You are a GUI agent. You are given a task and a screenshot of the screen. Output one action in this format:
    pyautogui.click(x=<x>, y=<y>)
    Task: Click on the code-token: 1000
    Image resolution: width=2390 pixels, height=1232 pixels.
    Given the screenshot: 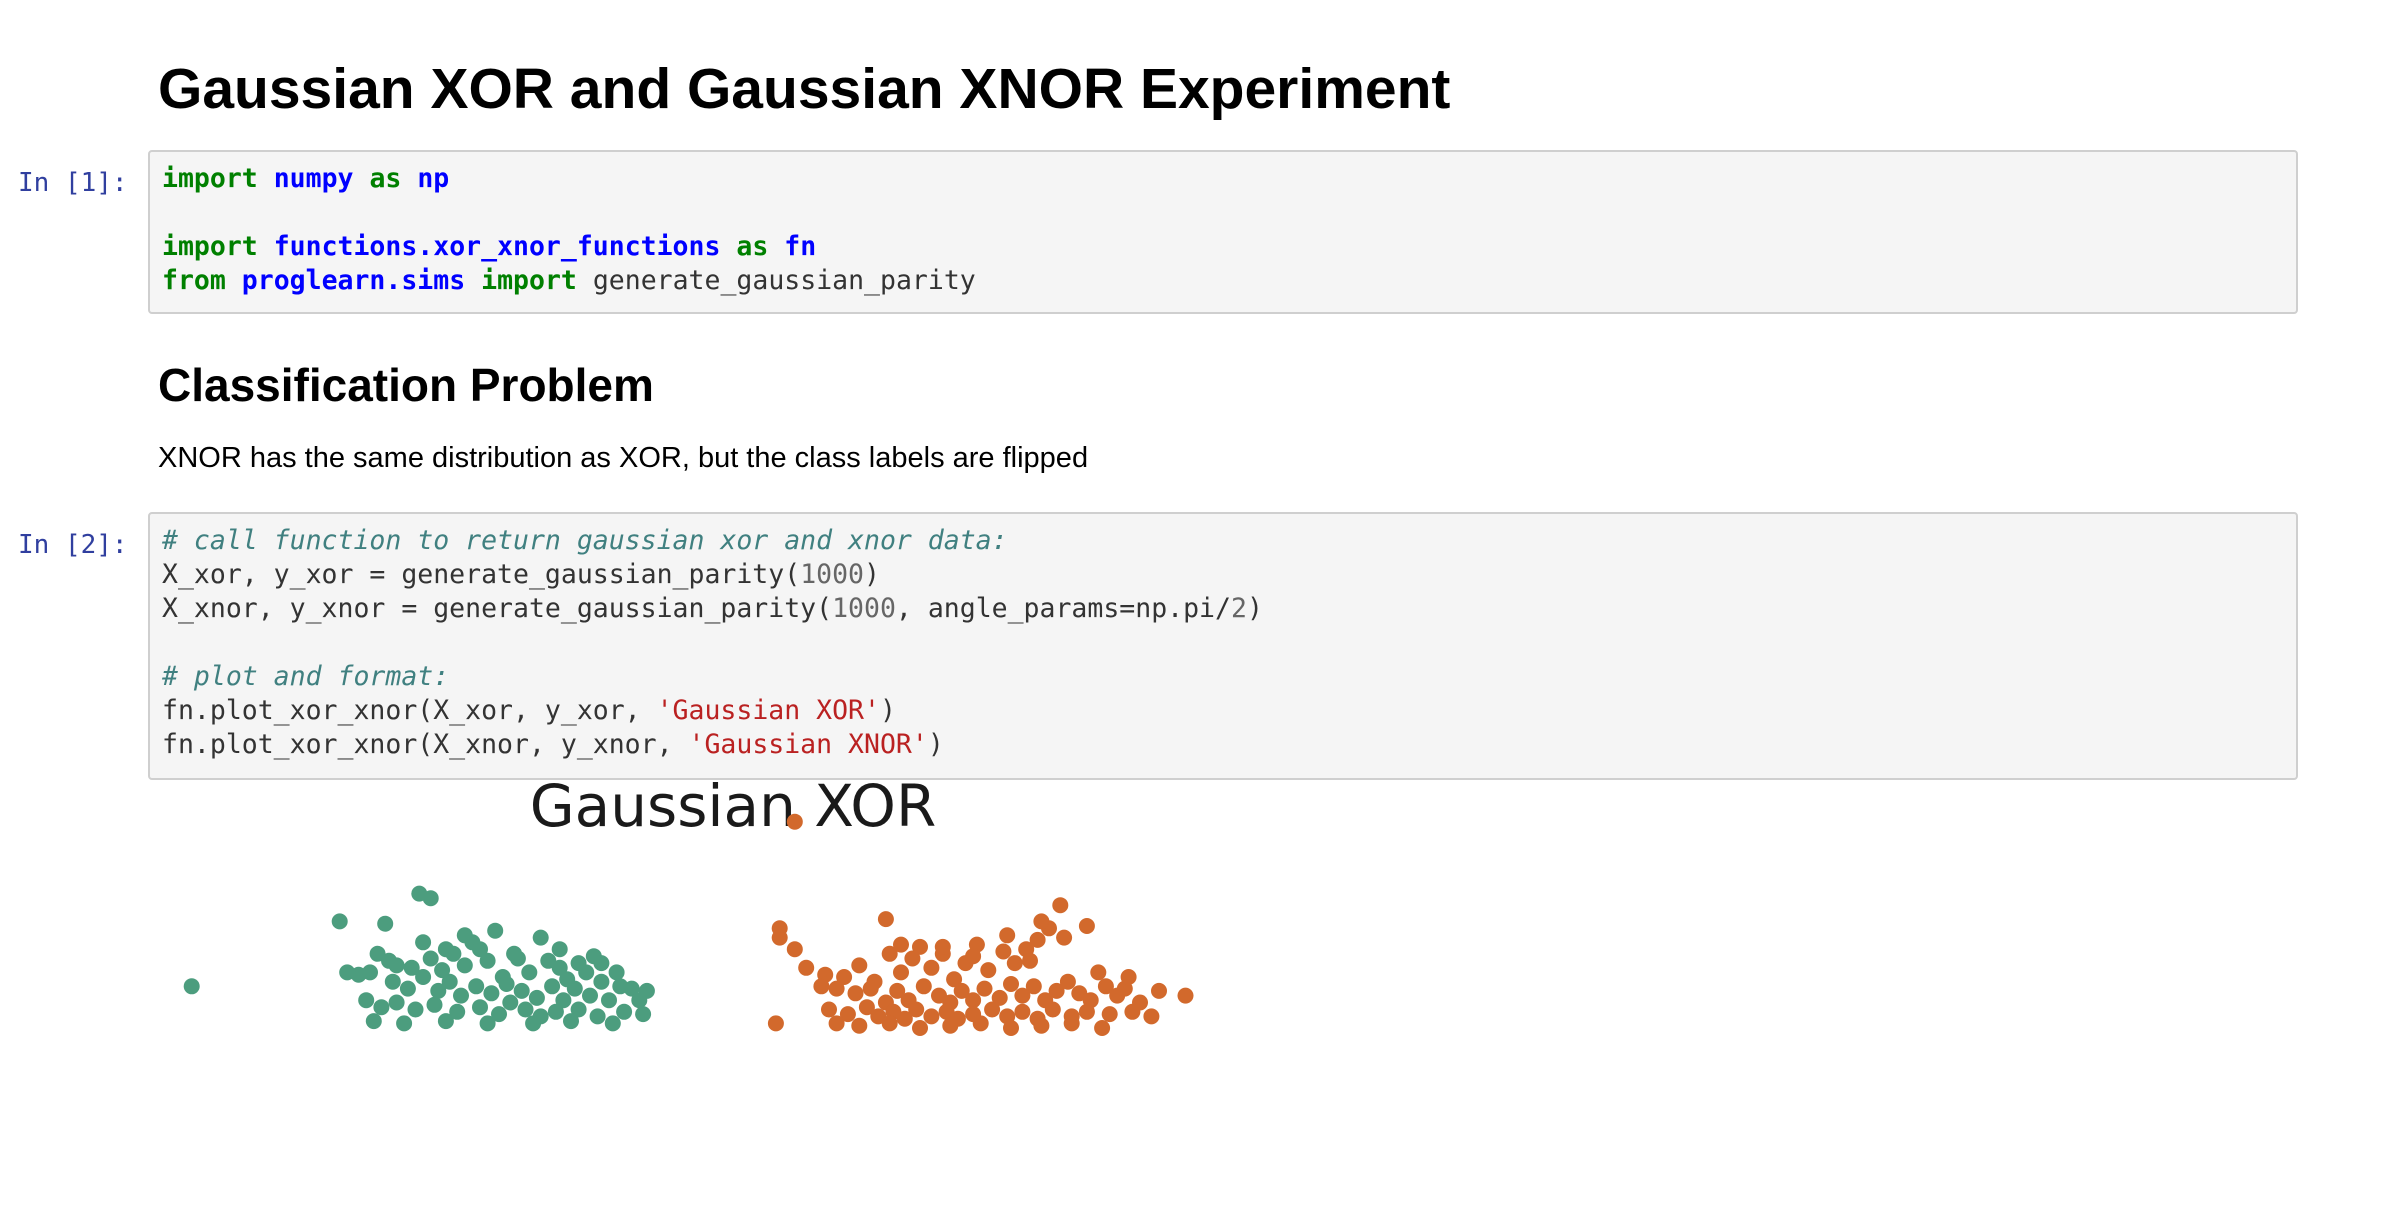 What is the action you would take?
    pyautogui.click(x=832, y=574)
    